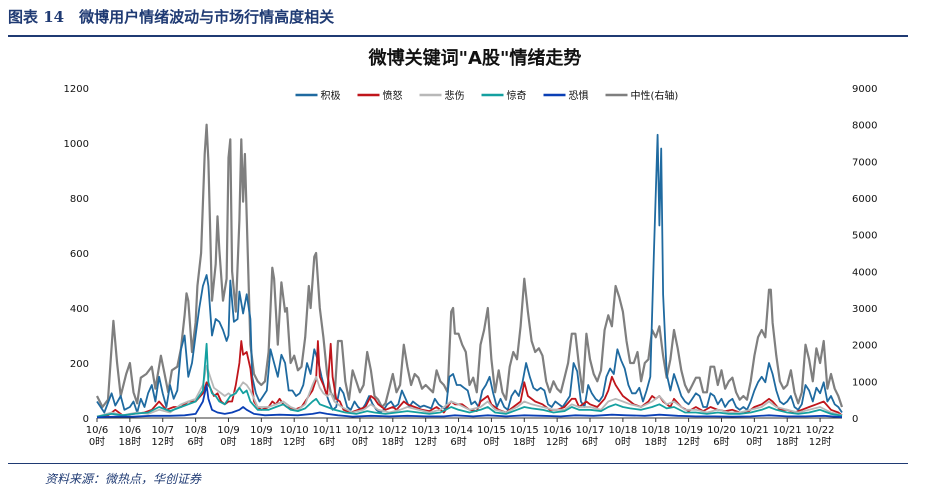  What do you see at coordinates (655, 436) in the screenshot?
I see `x-tick-label: 10/18 18时` at bounding box center [655, 436].